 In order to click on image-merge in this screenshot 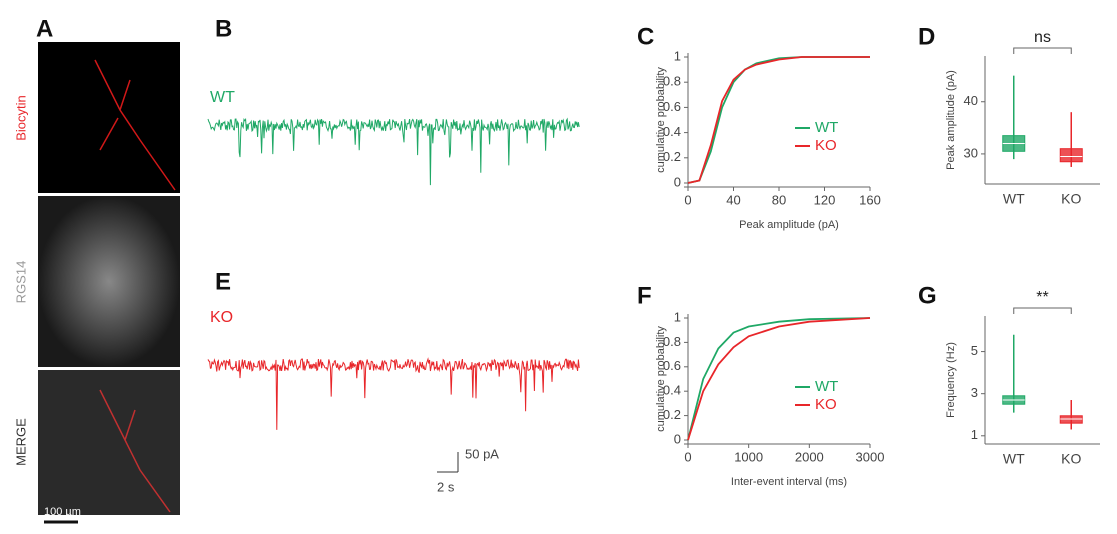, I will do `click(109, 442)`.